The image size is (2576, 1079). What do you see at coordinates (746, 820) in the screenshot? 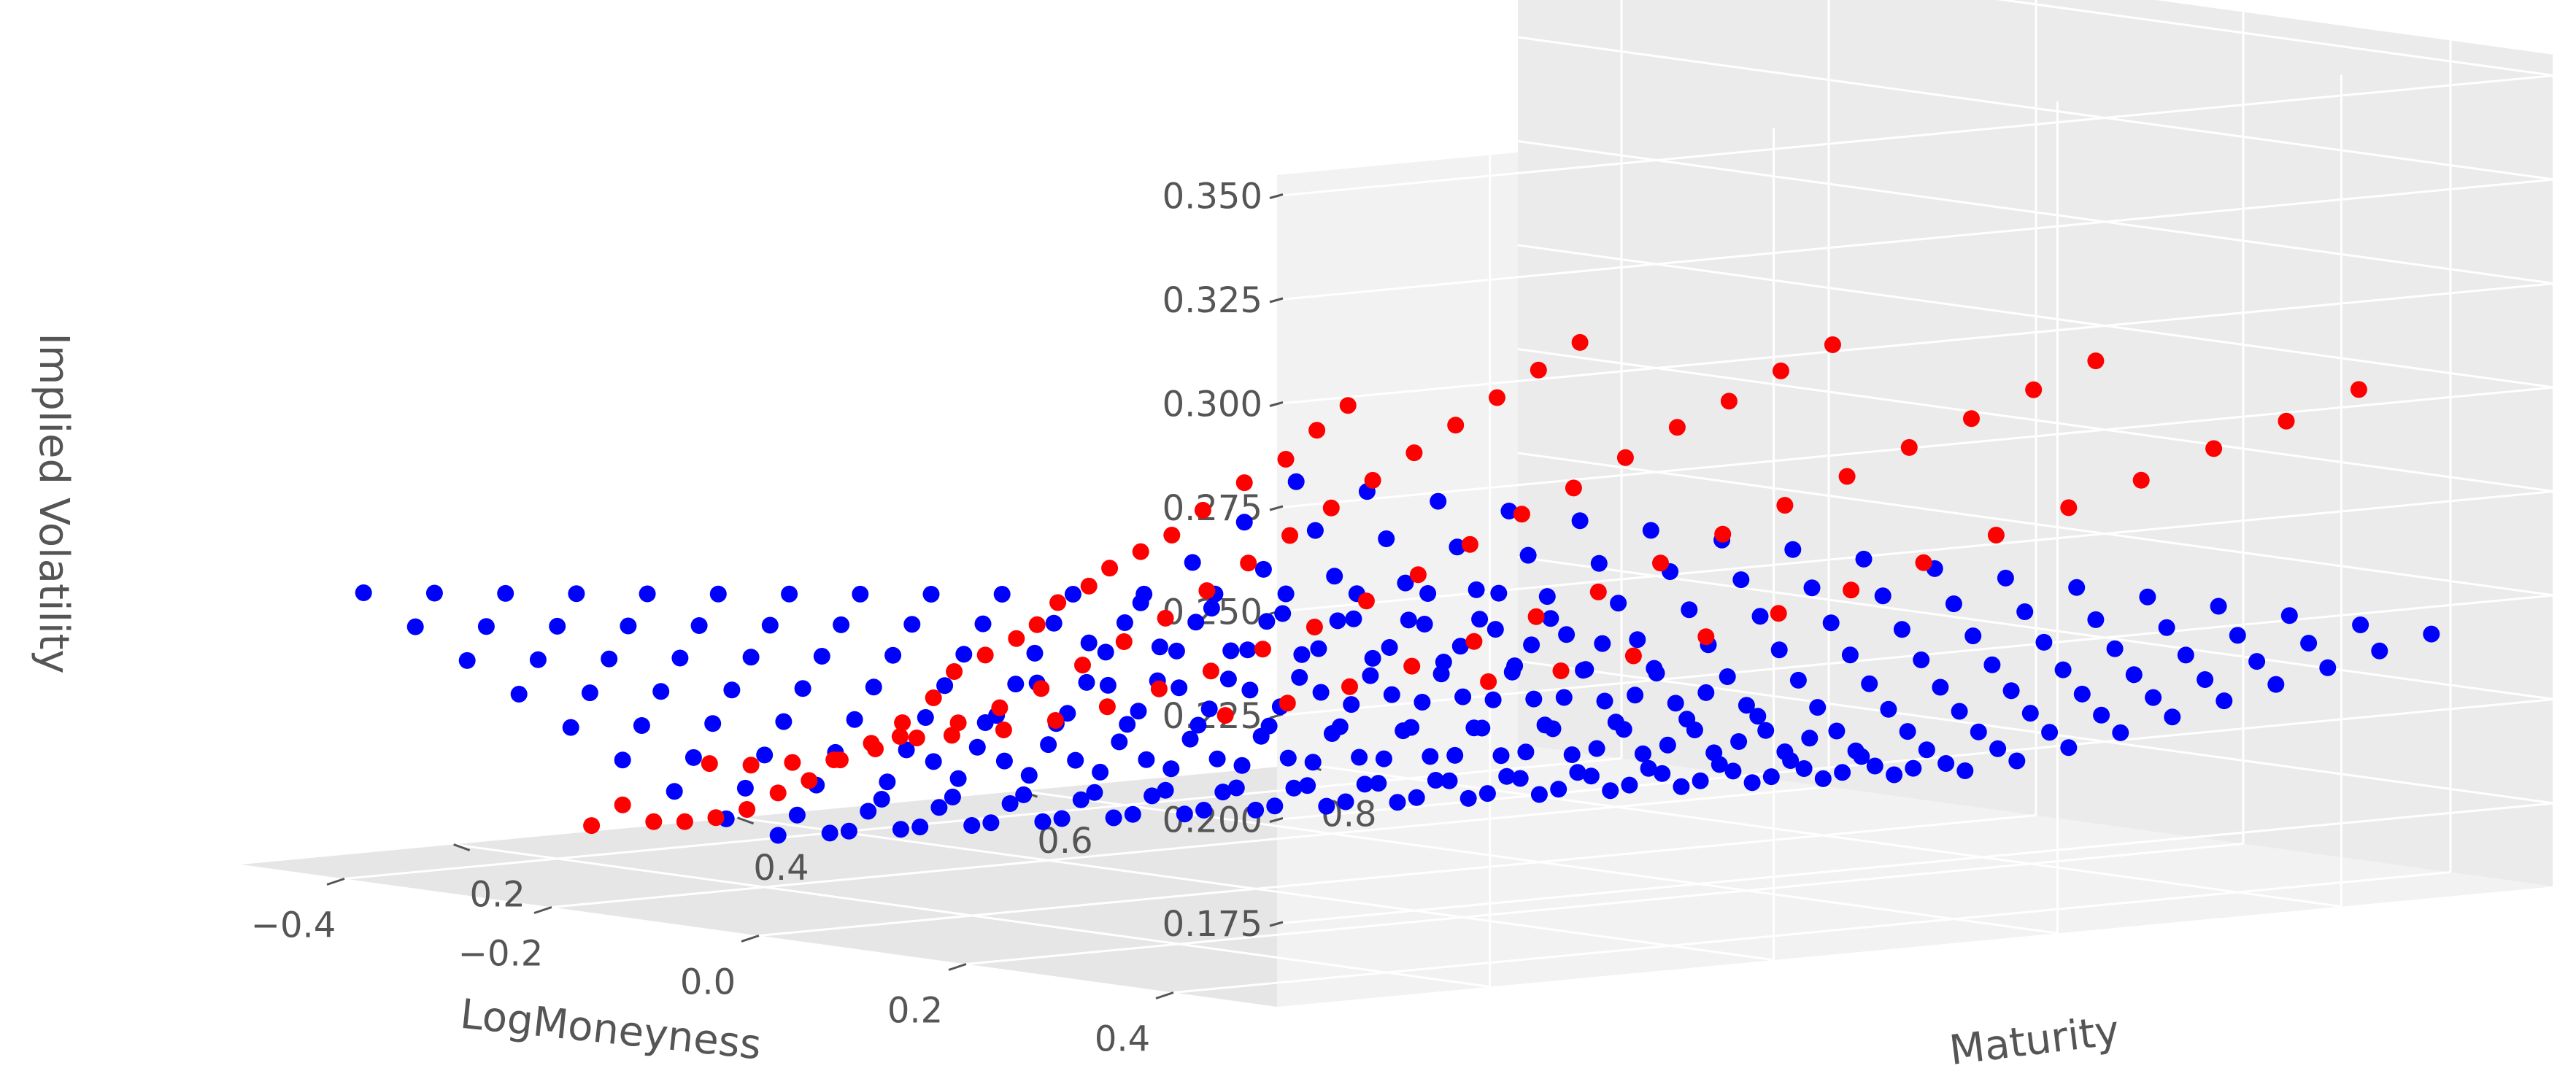
I see `y-tick-mark` at bounding box center [746, 820].